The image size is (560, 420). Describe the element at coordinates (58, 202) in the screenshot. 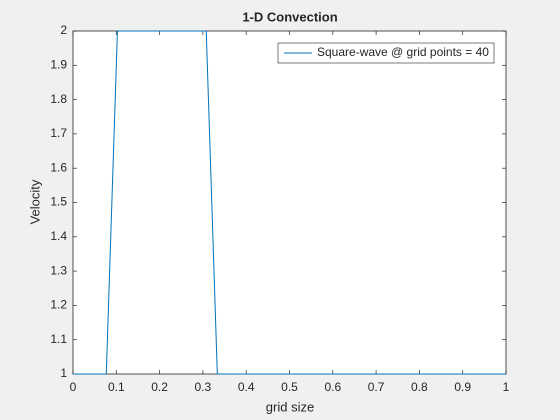

I see `y-tick-label: 1.5` at that location.